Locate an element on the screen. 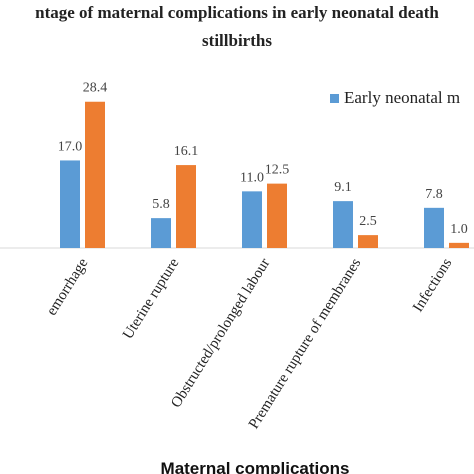  value-label: 5.8 is located at coordinates (161, 204).